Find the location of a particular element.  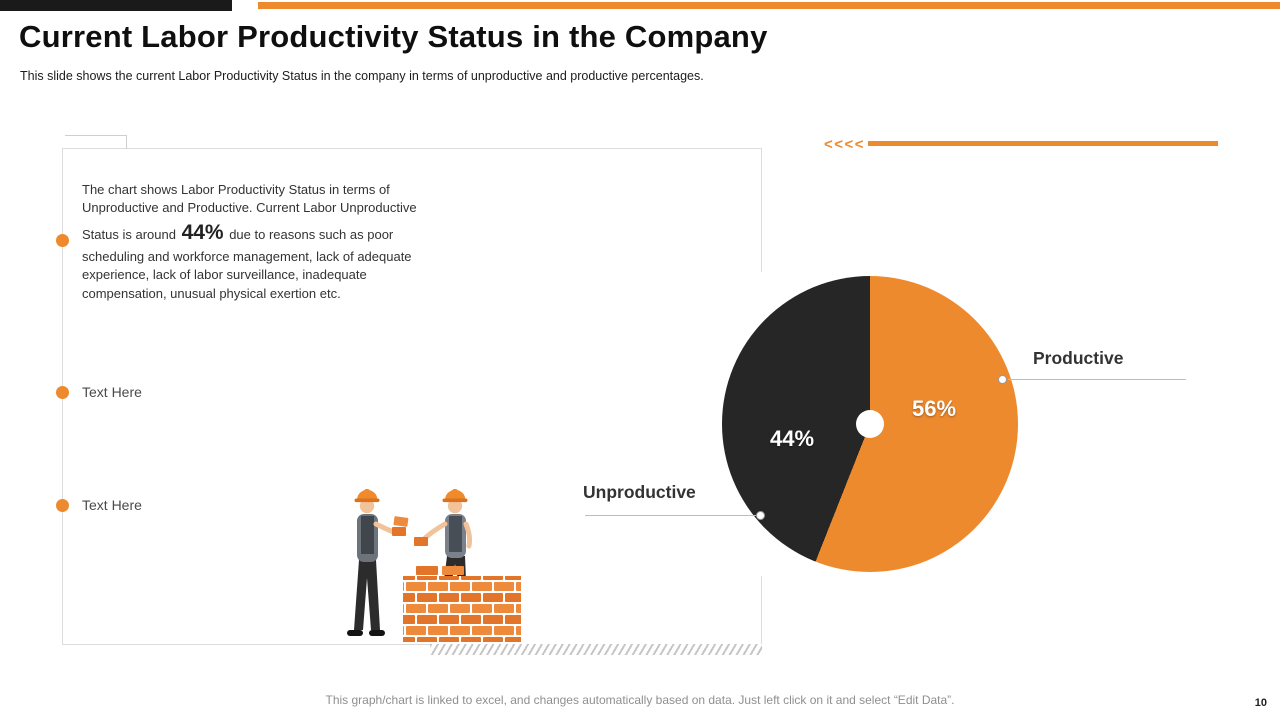

callout-marker-productive is located at coordinates (1002, 379).